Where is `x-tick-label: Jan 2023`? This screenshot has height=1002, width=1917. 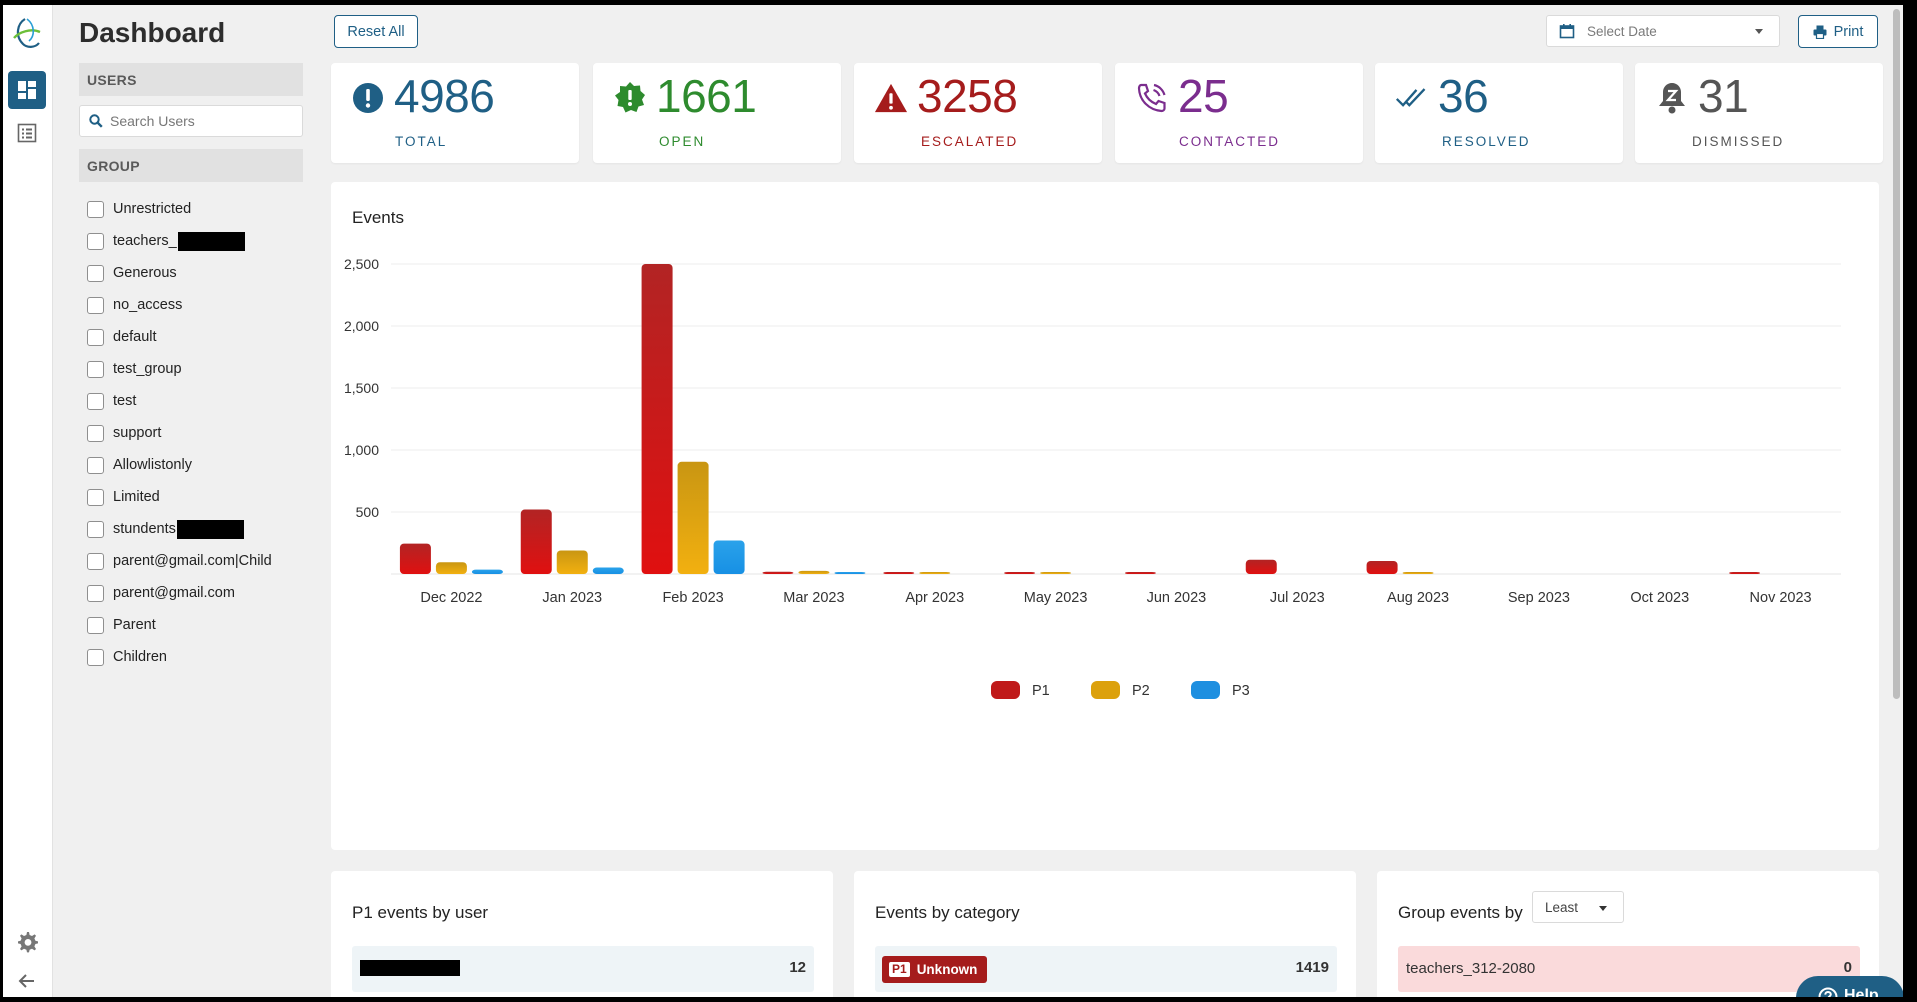
x-tick-label: Jan 2023 is located at coordinates (572, 598).